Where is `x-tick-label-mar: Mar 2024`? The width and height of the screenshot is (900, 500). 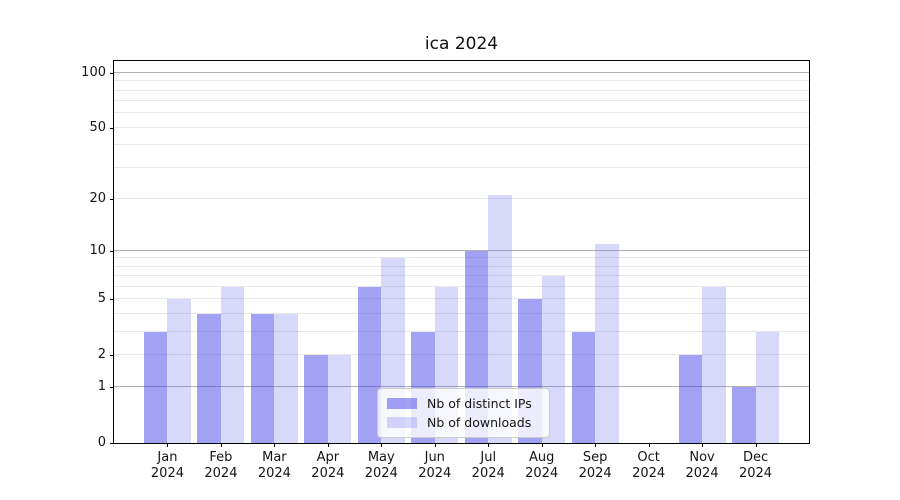 x-tick-label-mar: Mar 2024 is located at coordinates (274, 466).